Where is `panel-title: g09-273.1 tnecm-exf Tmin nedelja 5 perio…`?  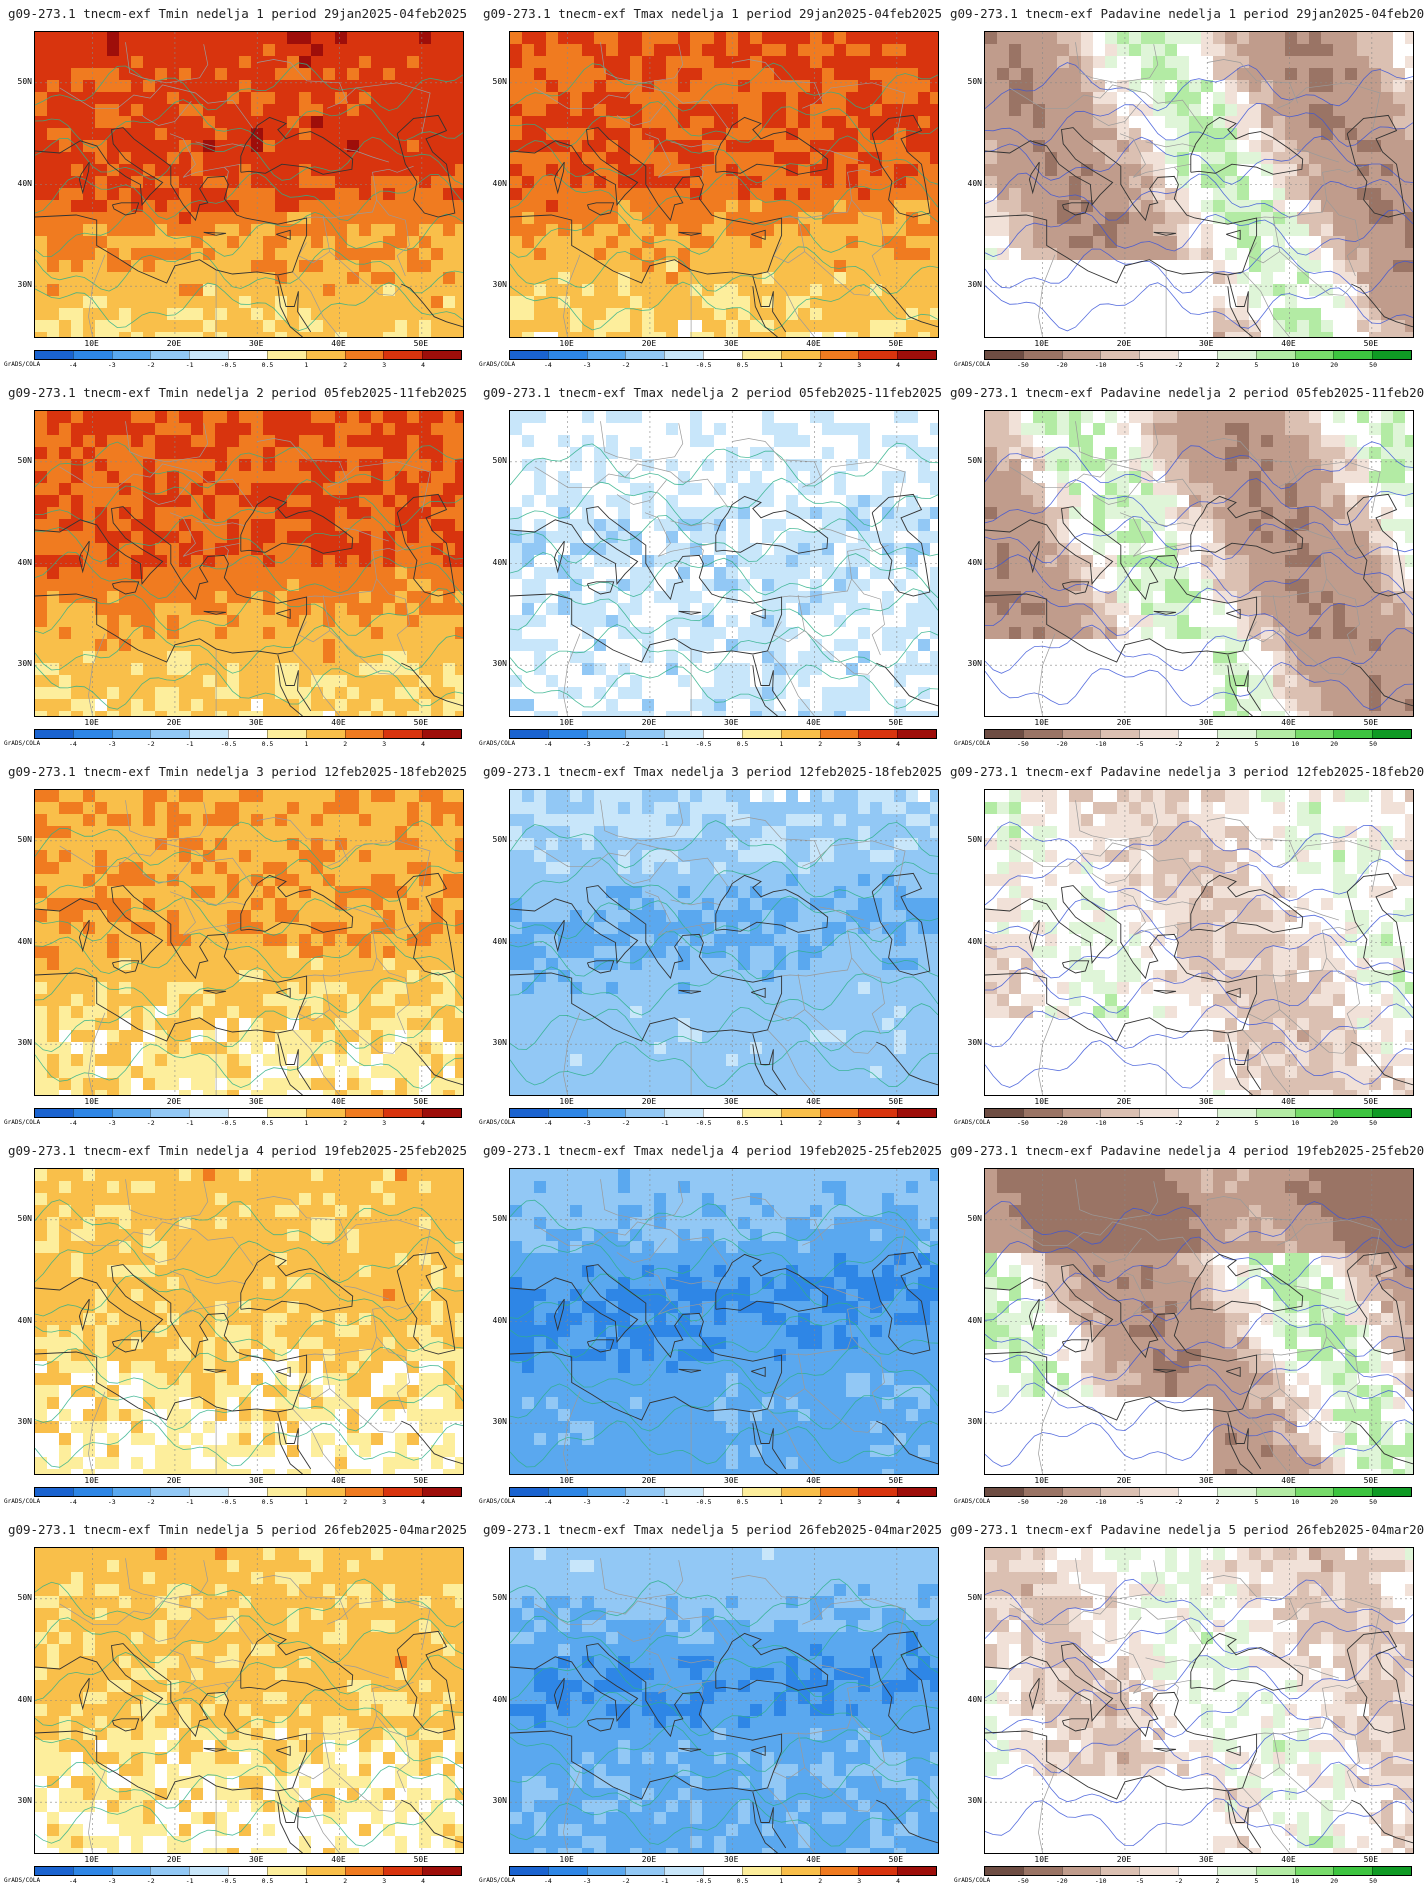 panel-title: g09-273.1 tnecm-exf Tmin nedelja 5 perio… is located at coordinates (237, 1529).